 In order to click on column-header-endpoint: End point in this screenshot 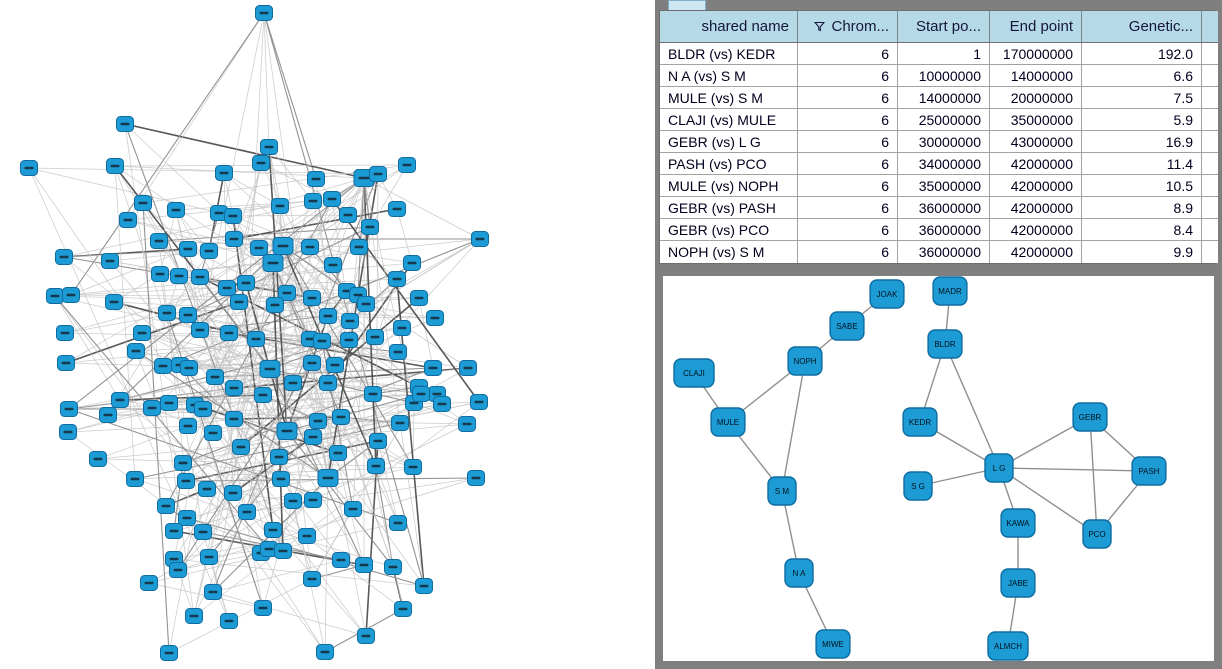, I will do `click(1036, 27)`.